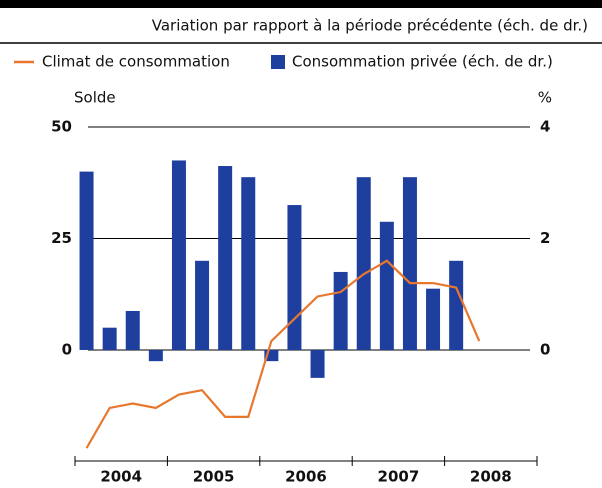 The image size is (602, 488). What do you see at coordinates (545, 127) in the screenshot?
I see `y2-tick-label: 4` at bounding box center [545, 127].